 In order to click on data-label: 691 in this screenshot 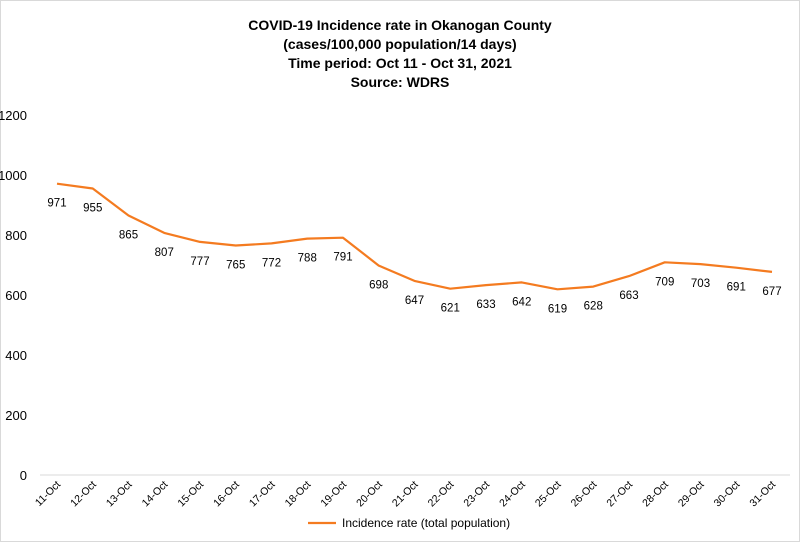, I will do `click(736, 288)`.